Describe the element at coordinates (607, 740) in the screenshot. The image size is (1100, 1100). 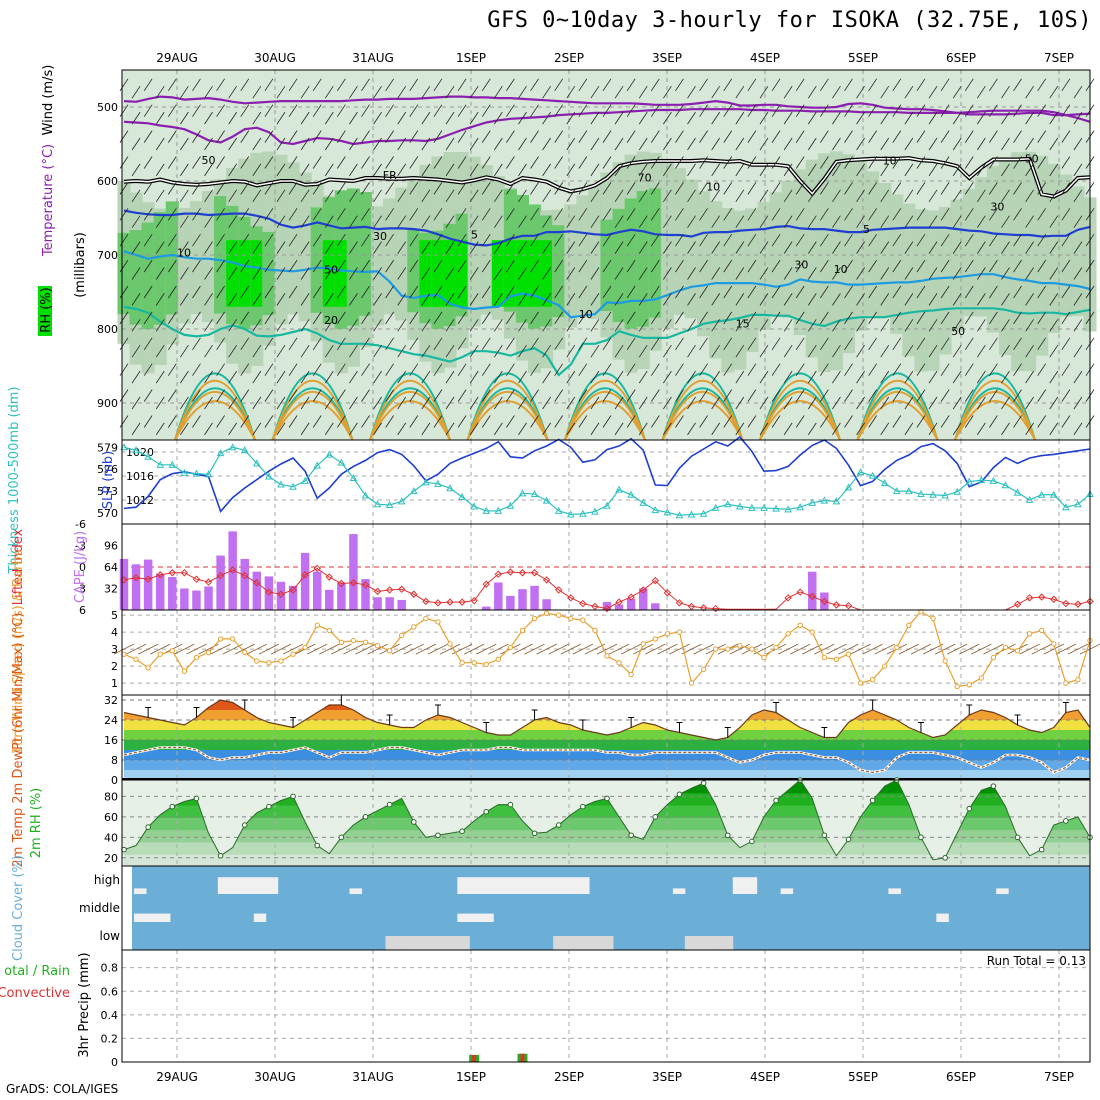
I see `temp-fill` at that location.